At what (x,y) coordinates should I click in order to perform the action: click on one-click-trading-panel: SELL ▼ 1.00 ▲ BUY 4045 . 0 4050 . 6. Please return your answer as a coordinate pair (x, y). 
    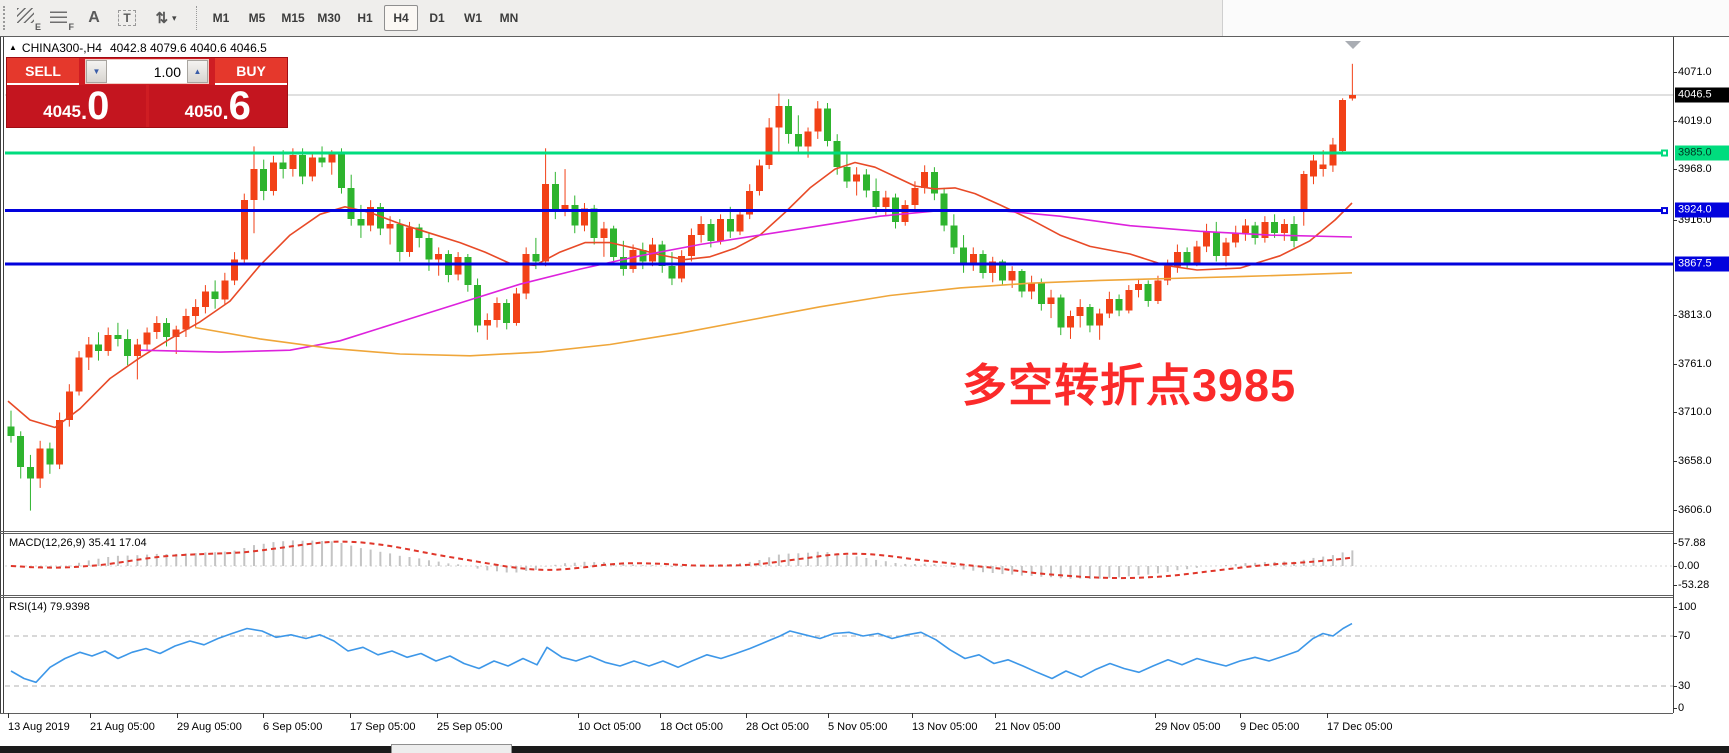
    Looking at the image, I should click on (147, 92).